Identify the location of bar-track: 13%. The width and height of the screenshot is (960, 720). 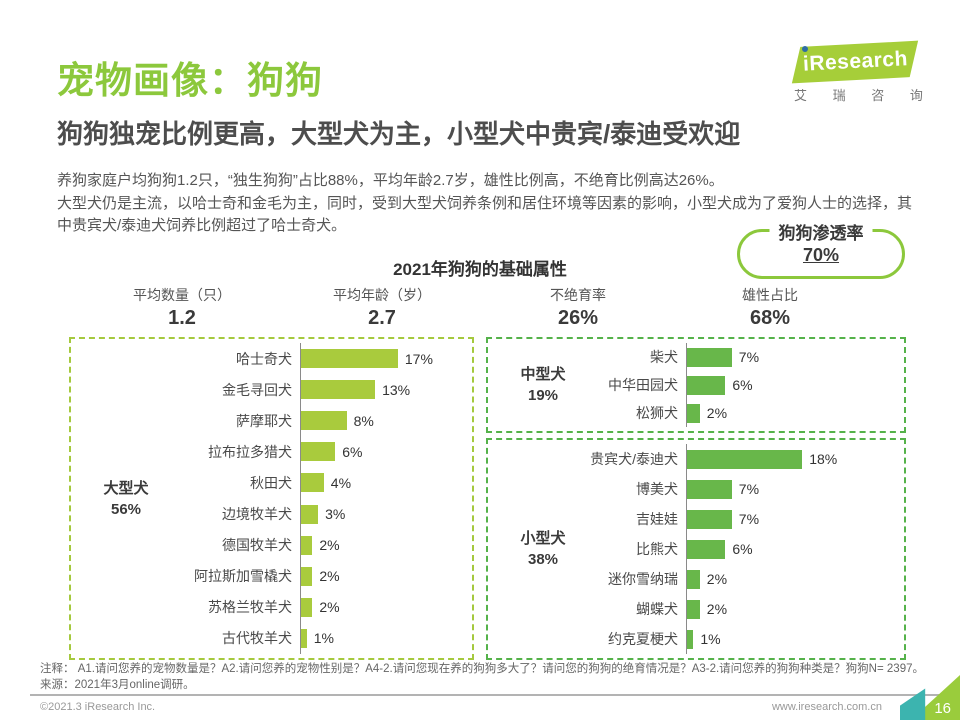
(385, 390).